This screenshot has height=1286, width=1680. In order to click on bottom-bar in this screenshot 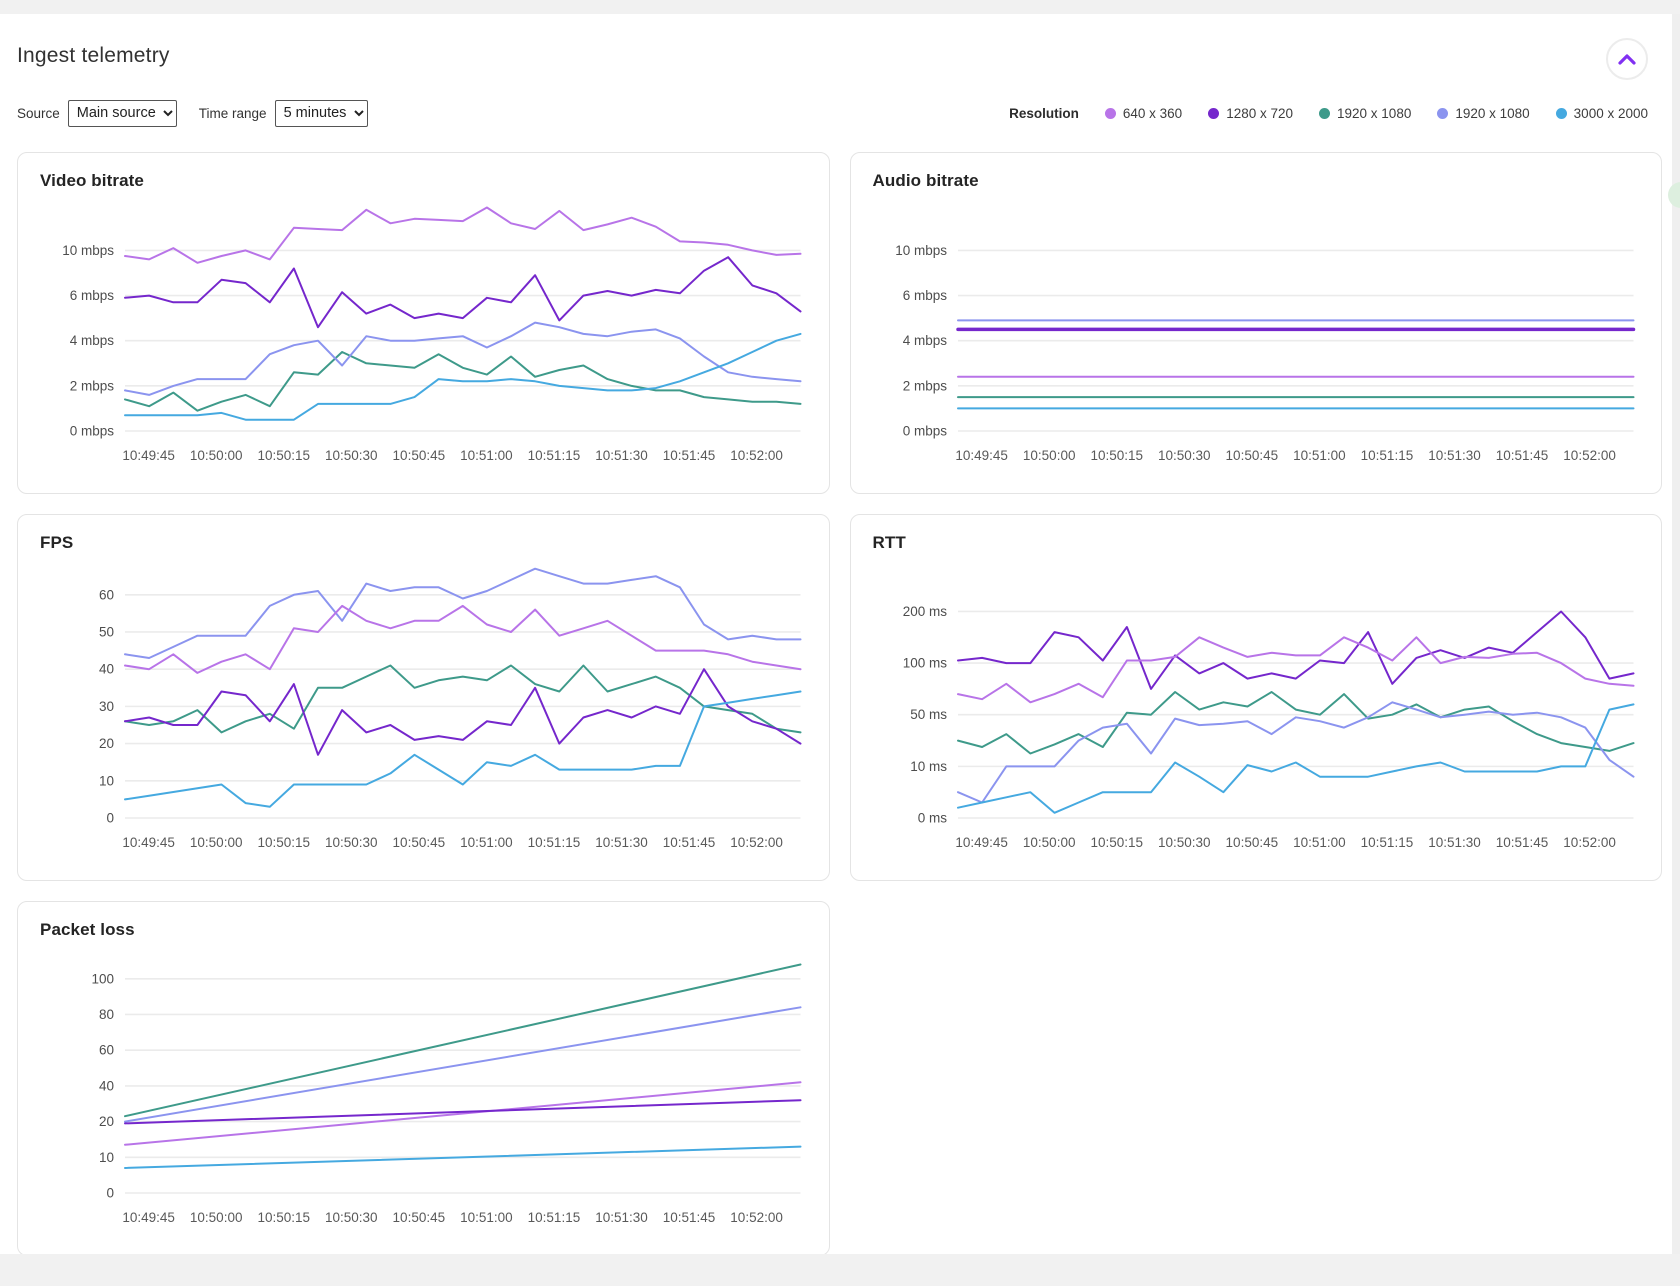, I will do `click(840, 1270)`.